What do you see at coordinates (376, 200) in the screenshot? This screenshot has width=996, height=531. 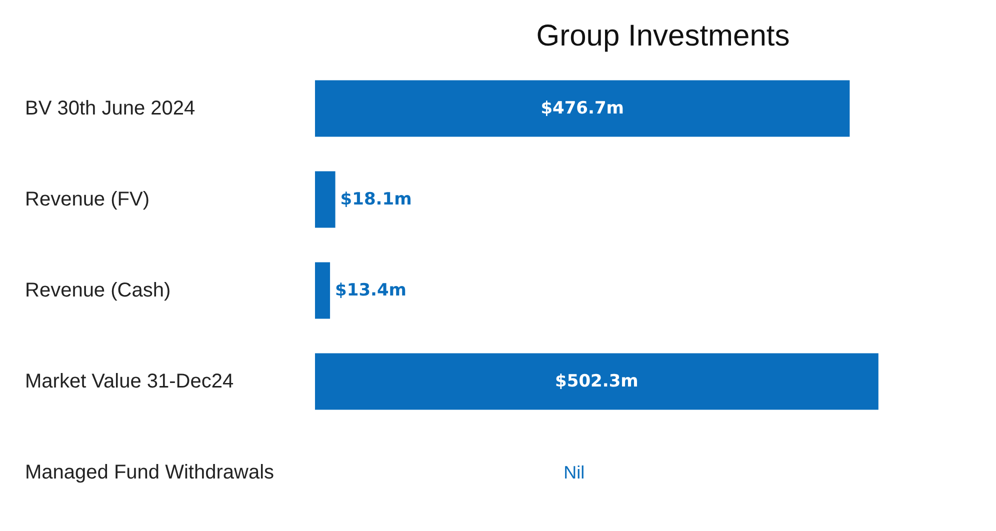 I see `data-label: $18.1m` at bounding box center [376, 200].